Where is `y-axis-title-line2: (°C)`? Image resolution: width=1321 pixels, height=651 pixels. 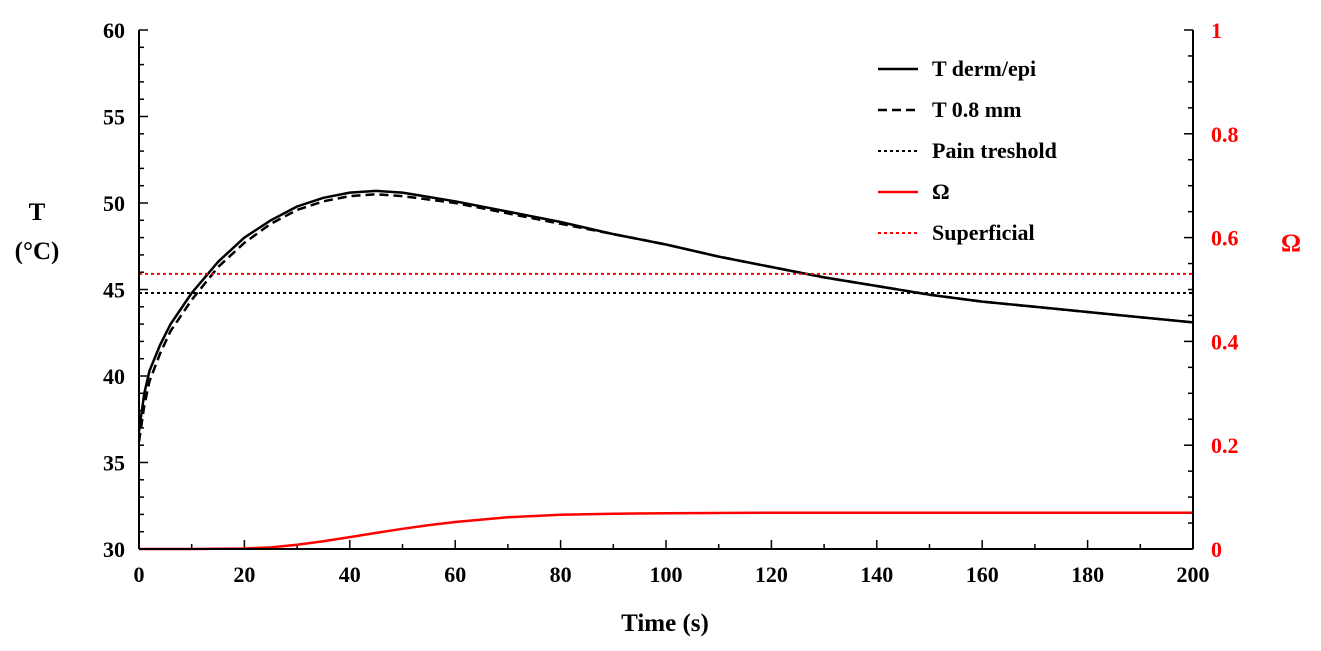 y-axis-title-line2: (°C) is located at coordinates (37, 251).